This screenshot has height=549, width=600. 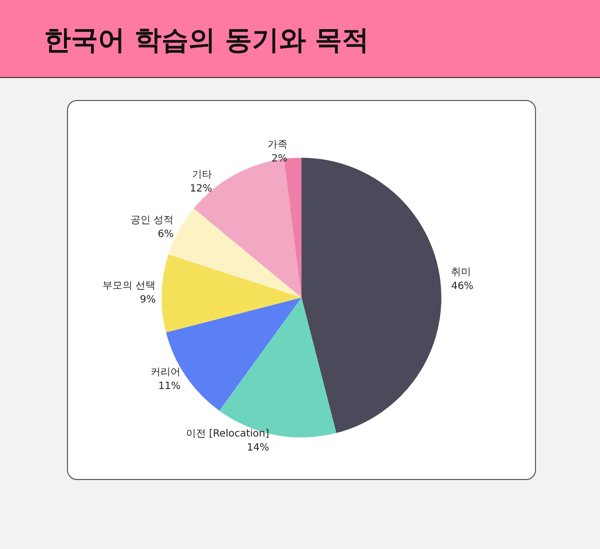 What do you see at coordinates (152, 220) in the screenshot?
I see `slice-label: 공인 성적` at bounding box center [152, 220].